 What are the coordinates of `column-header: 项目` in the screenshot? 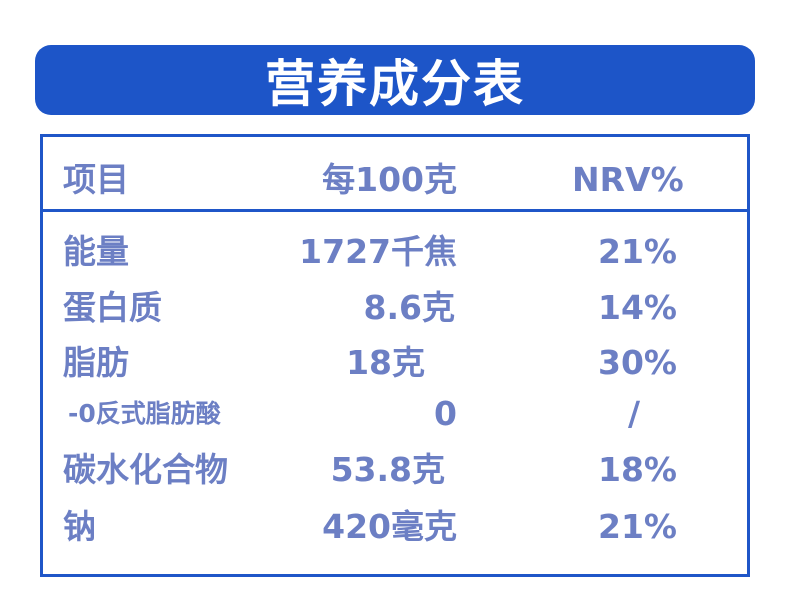 It's located at (96, 179).